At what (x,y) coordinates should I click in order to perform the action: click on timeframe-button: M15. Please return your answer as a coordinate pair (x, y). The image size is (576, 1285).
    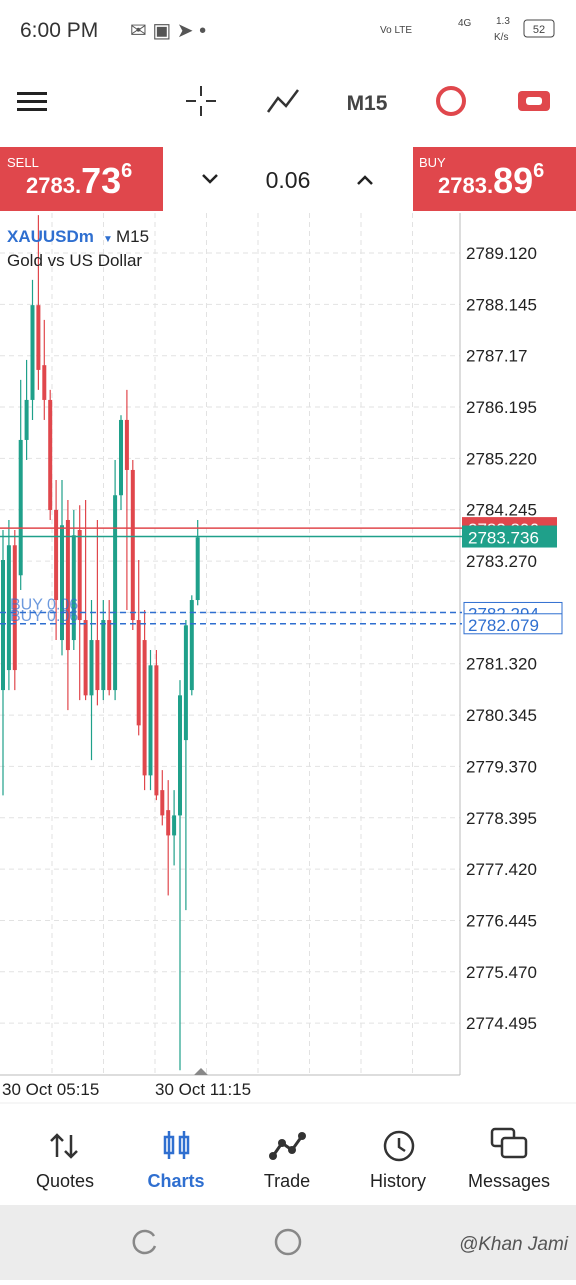
    Looking at the image, I should click on (367, 103).